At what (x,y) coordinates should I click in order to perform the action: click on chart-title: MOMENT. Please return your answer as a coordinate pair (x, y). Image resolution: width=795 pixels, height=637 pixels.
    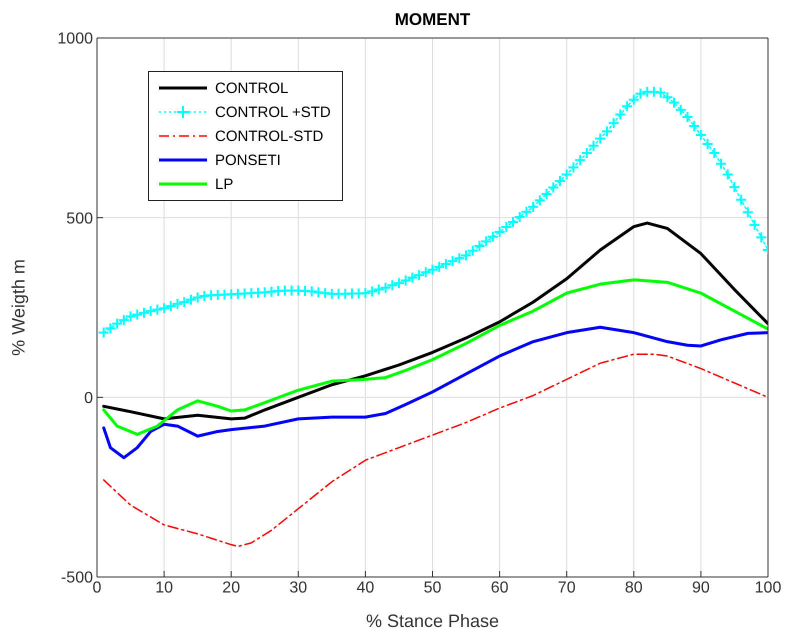
    Looking at the image, I should click on (433, 20).